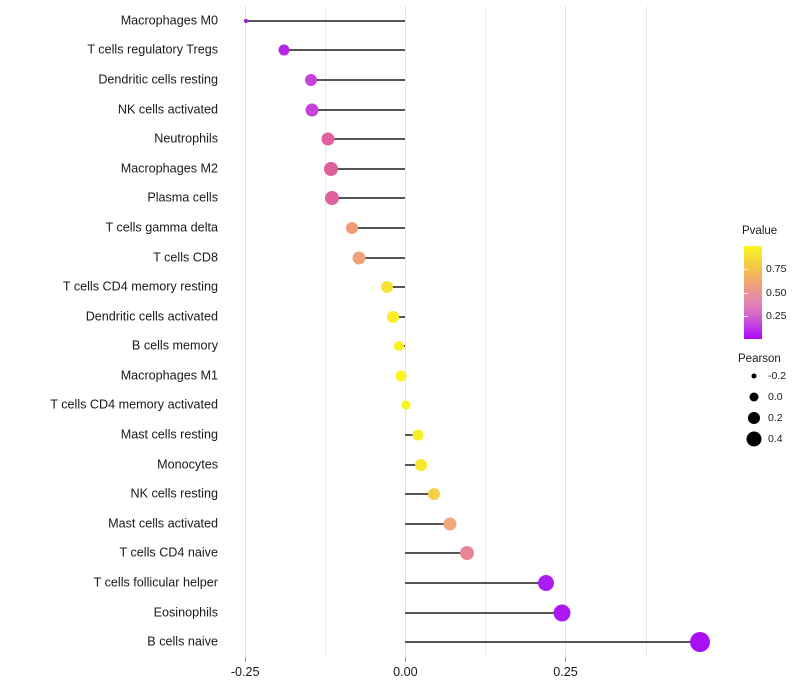 The image size is (800, 700). What do you see at coordinates (169, 434) in the screenshot?
I see `y-axis-tick-label: Mast cells resting` at bounding box center [169, 434].